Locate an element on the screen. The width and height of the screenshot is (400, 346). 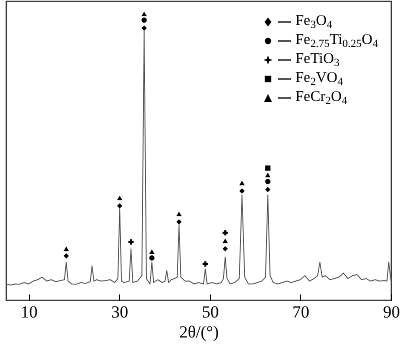
x-tick-label: 30 is located at coordinates (119, 312).